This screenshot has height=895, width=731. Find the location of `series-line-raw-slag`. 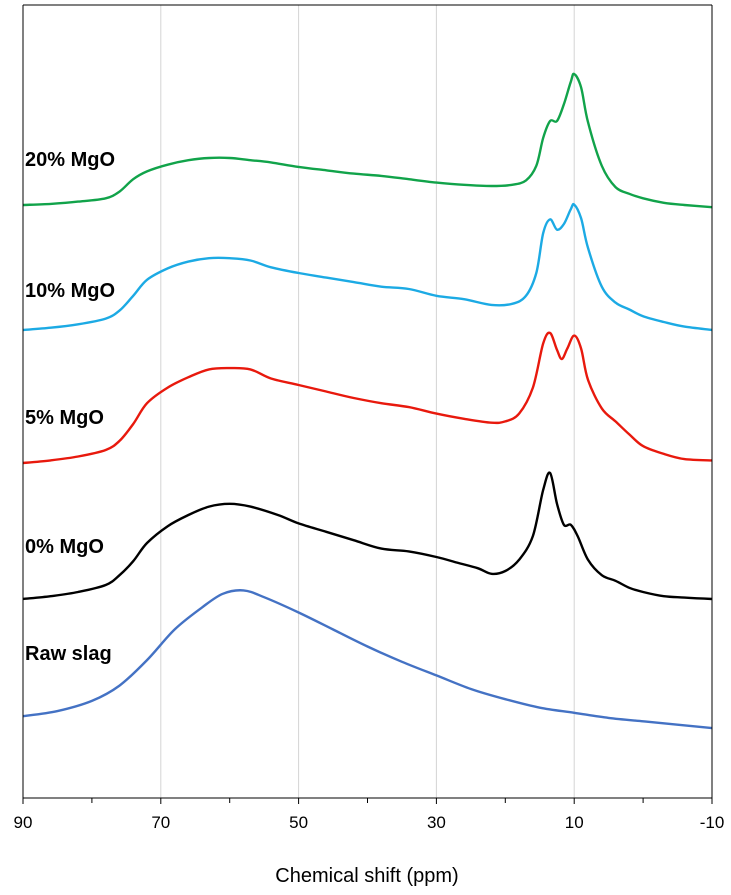

series-line-raw-slag is located at coordinates (367, 659).